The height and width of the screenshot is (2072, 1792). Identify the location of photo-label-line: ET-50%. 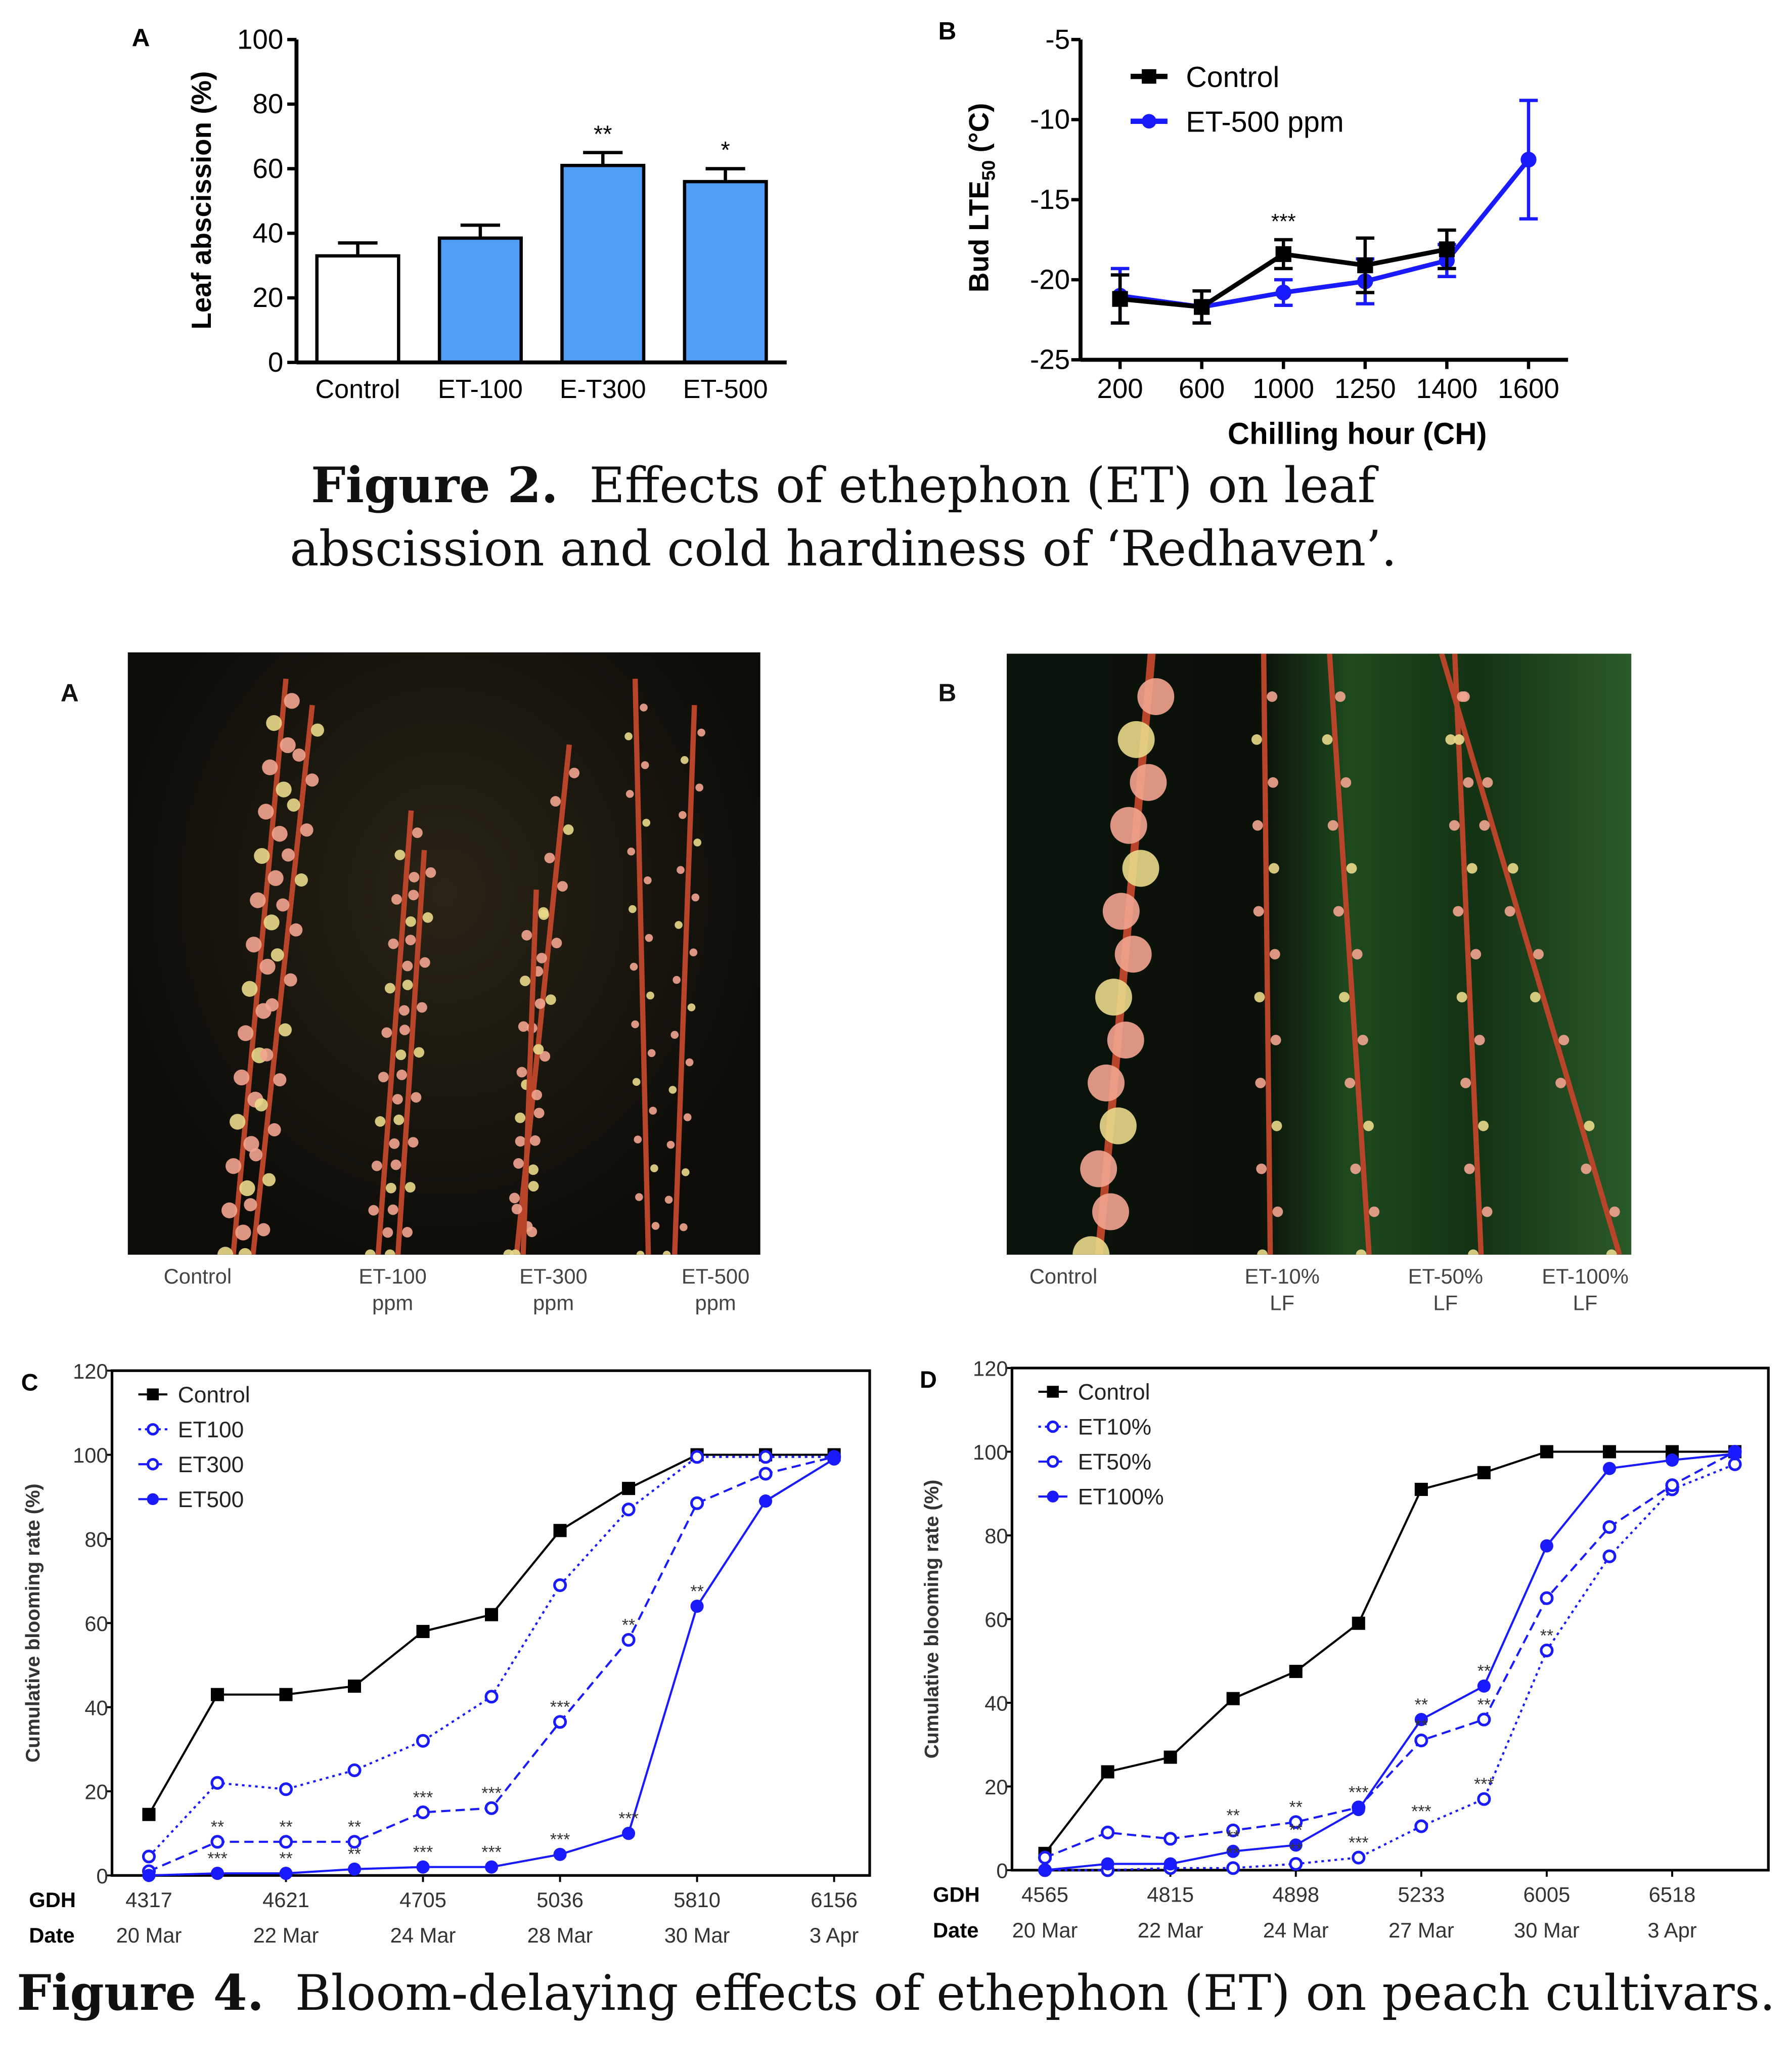
(1445, 1277).